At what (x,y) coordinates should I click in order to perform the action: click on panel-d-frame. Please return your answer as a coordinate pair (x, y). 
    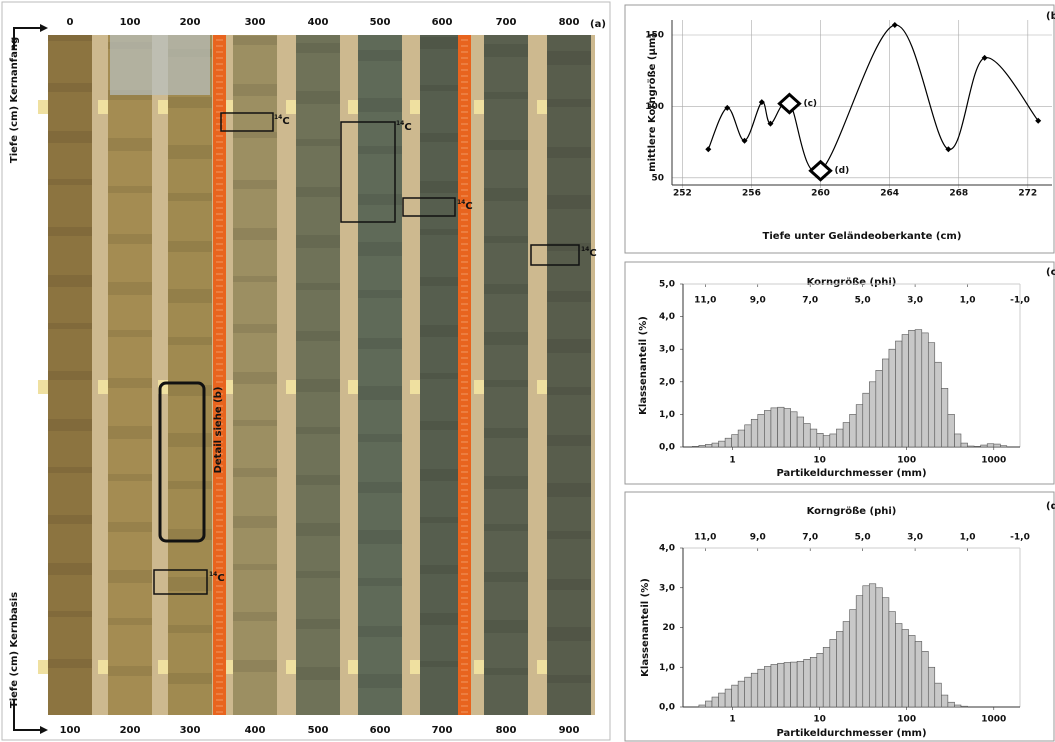
    Looking at the image, I should click on (839, 616).